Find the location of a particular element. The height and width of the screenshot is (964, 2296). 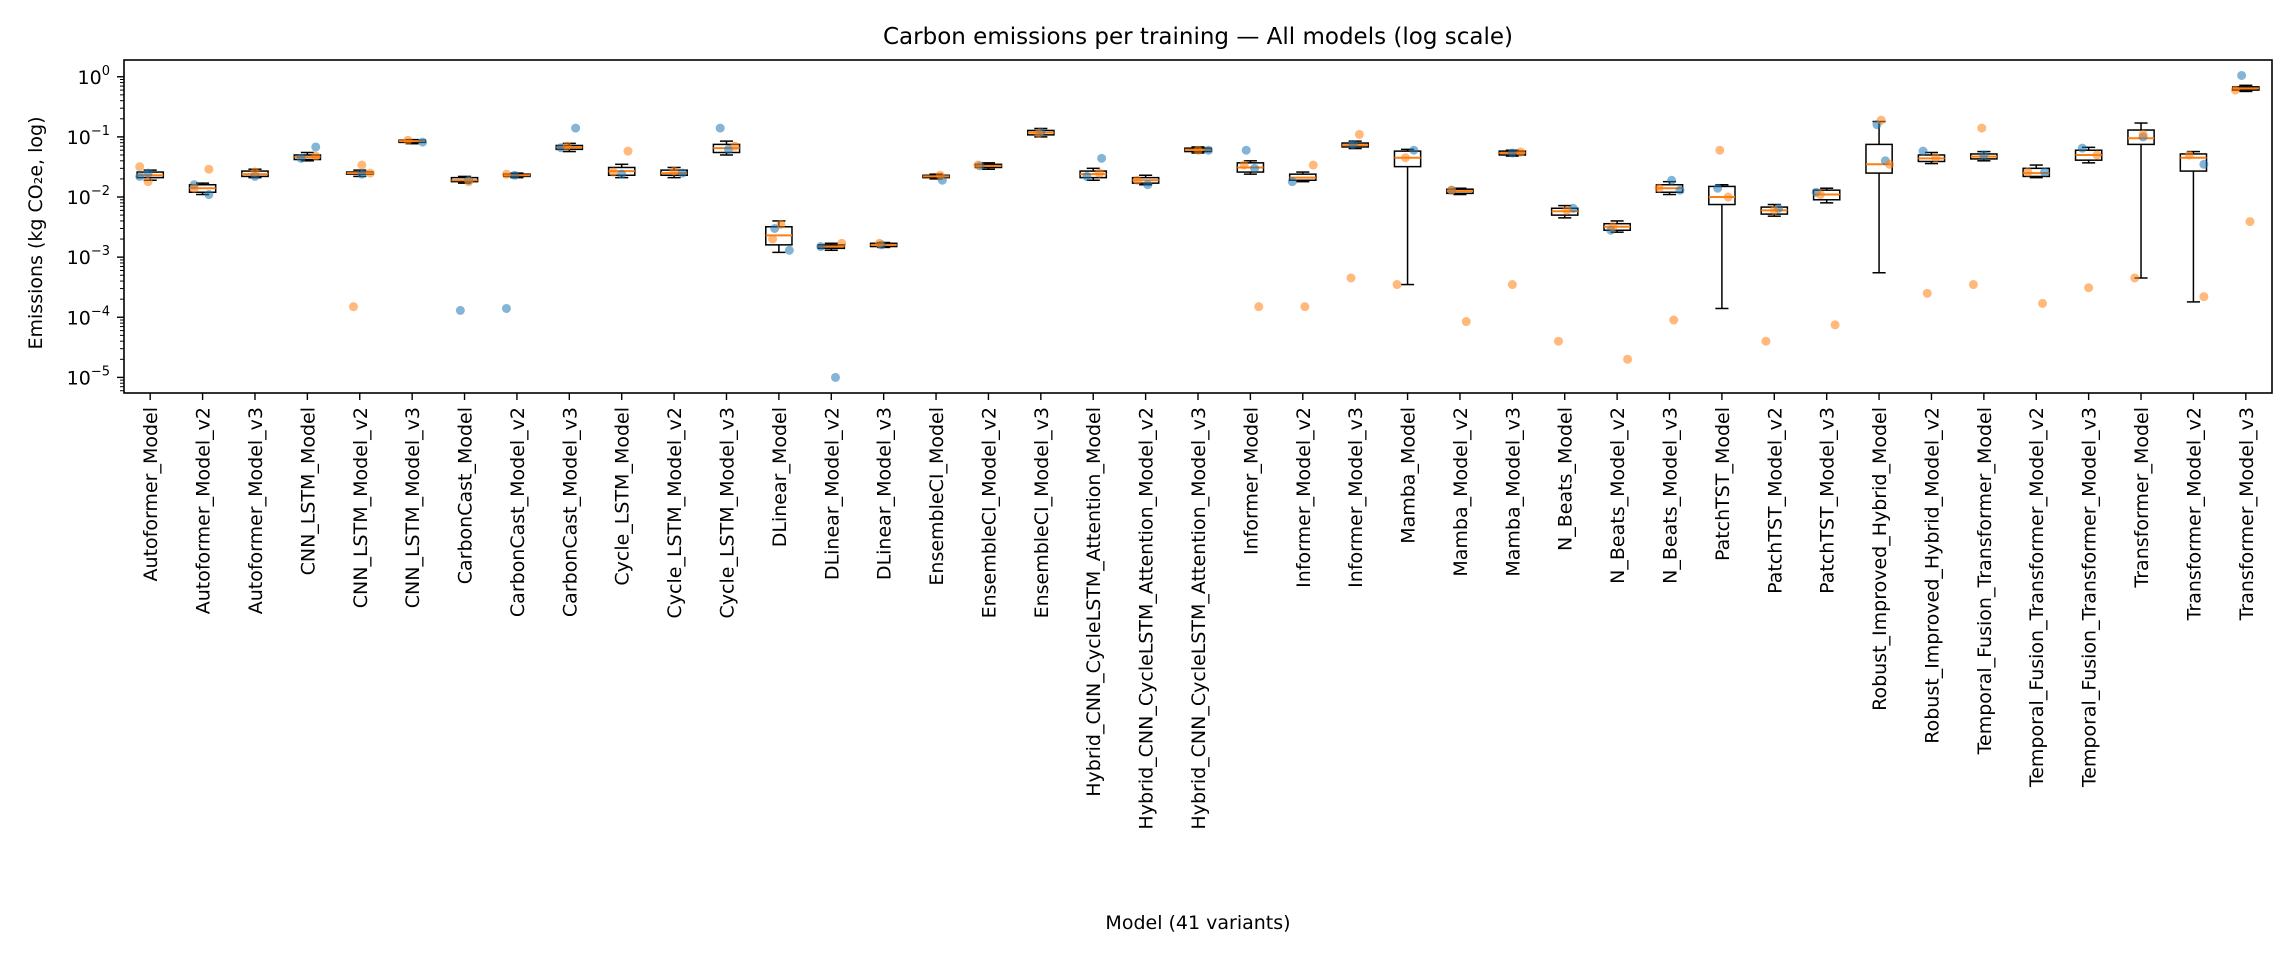

x-axis-label: Model (41 variants) is located at coordinates (1197, 923).